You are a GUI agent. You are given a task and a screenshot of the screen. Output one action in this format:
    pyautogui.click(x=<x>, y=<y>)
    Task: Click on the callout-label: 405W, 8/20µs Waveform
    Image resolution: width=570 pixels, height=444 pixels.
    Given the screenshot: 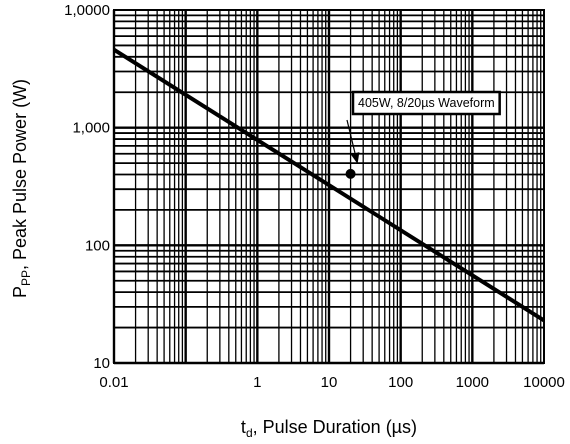 What is the action you would take?
    pyautogui.click(x=426, y=103)
    